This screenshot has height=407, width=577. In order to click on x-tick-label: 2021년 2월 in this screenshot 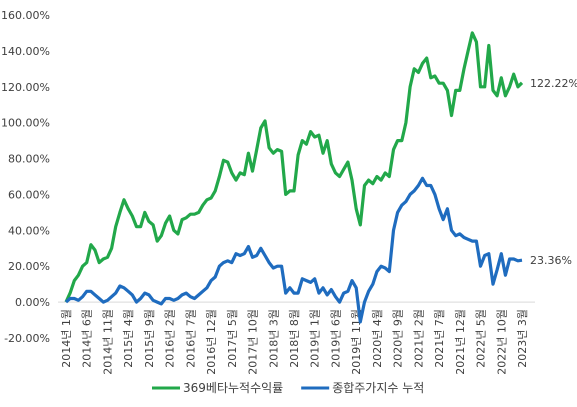, I will do `click(418, 338)`.